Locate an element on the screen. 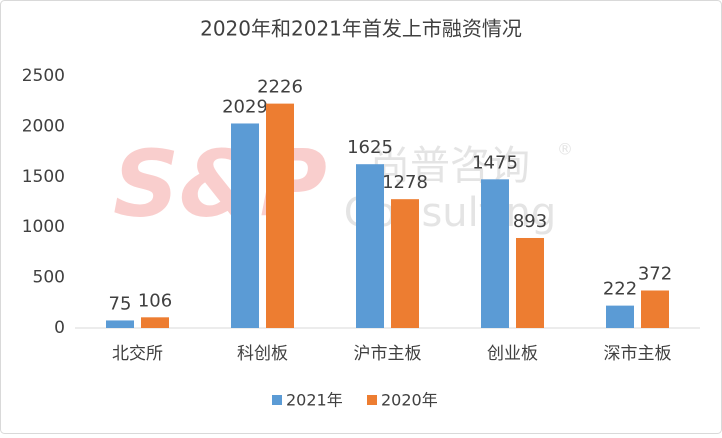 The width and height of the screenshot is (722, 438). y-tick-label: 1000 is located at coordinates (43, 227).